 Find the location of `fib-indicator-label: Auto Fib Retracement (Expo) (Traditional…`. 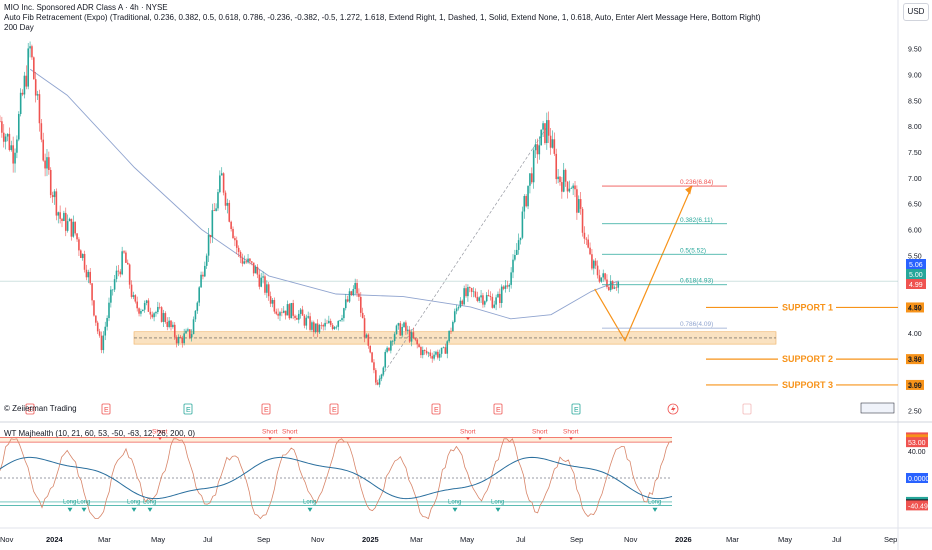

fib-indicator-label: Auto Fib Retracement (Expo) (Traditional… is located at coordinates (382, 17).